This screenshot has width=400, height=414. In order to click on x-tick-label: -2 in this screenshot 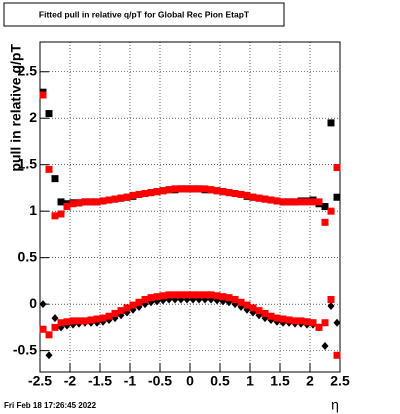, I will do `click(70, 381)`.